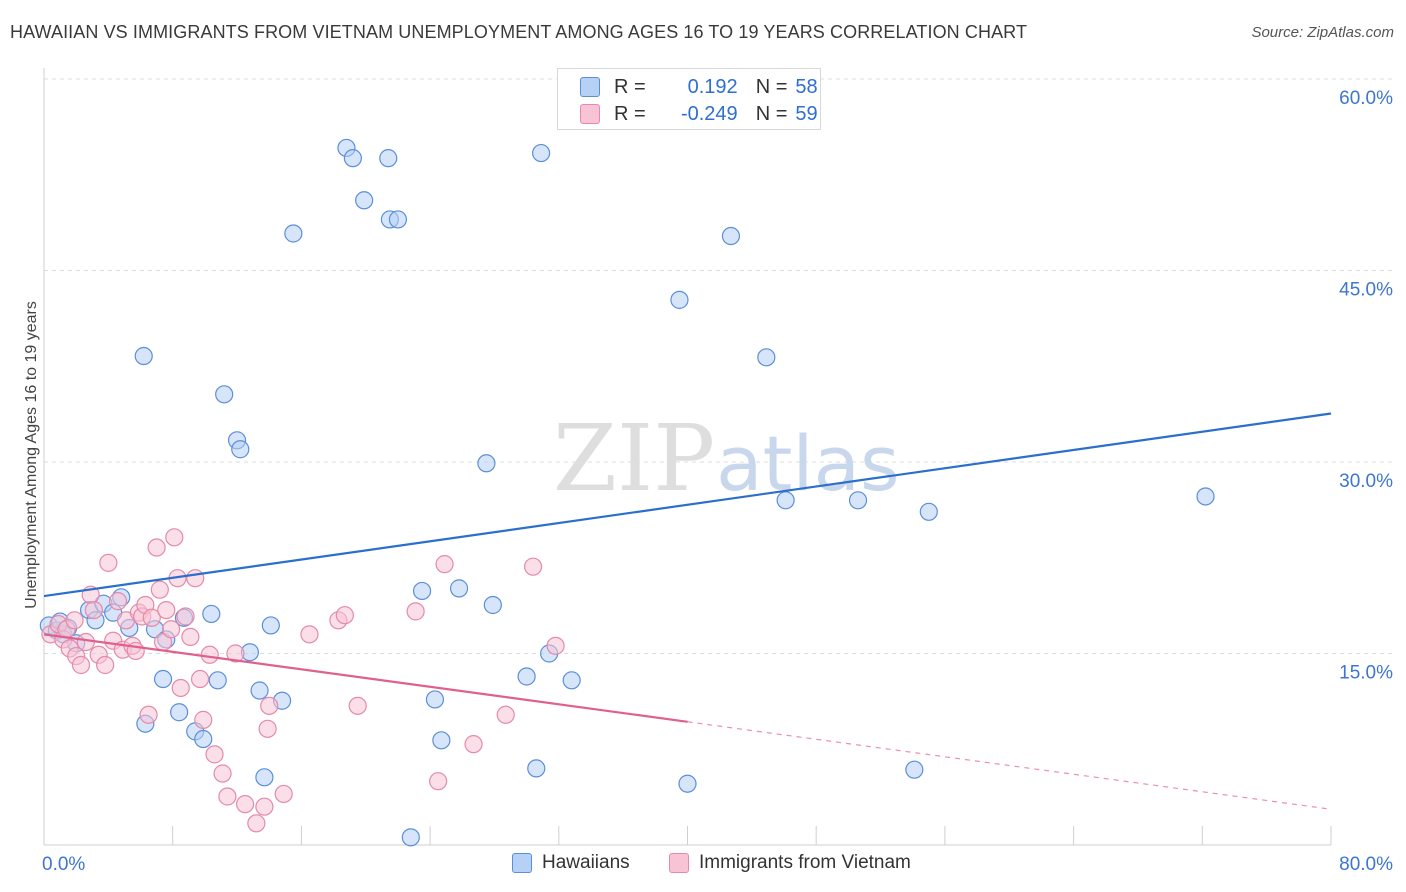  What do you see at coordinates (571, 863) in the screenshot?
I see `legend-item-hawaiians: Hawaiians` at bounding box center [571, 863].